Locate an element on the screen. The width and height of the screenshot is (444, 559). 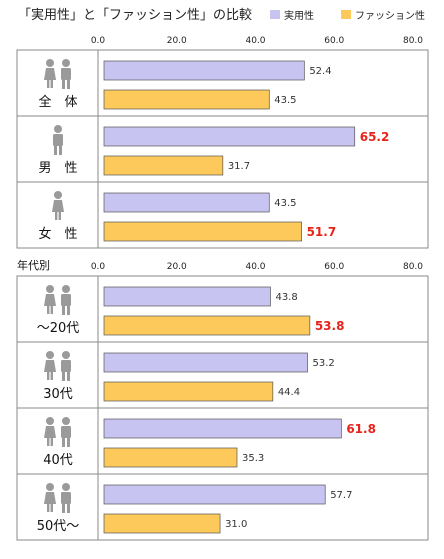
group-label: 〜20代 is located at coordinates (58, 328).